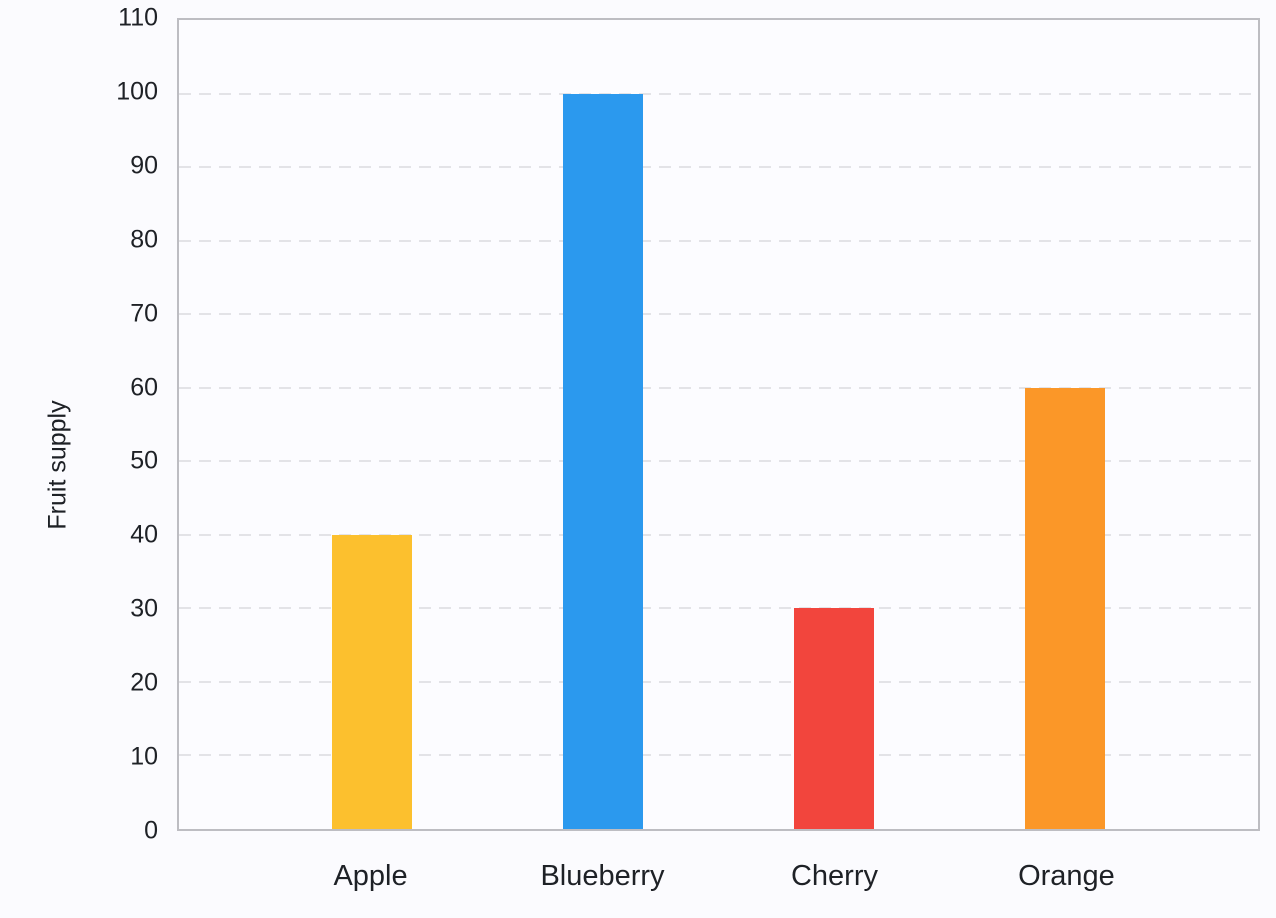  I want to click on y-tick-label: 50, so click(144, 460).